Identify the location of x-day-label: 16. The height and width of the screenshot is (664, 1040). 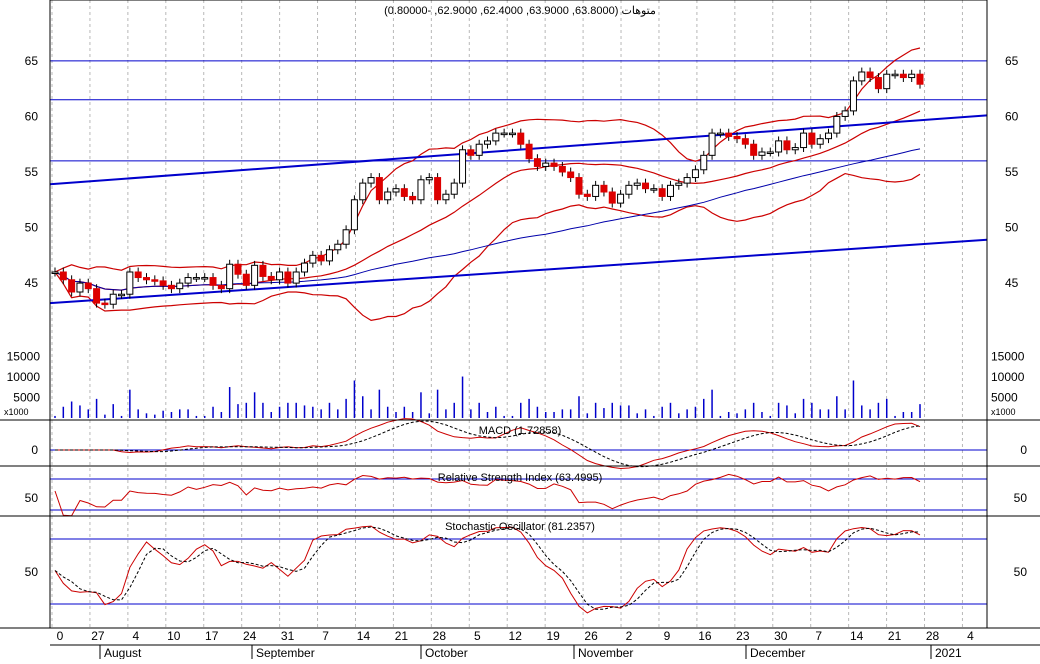
(705, 636).